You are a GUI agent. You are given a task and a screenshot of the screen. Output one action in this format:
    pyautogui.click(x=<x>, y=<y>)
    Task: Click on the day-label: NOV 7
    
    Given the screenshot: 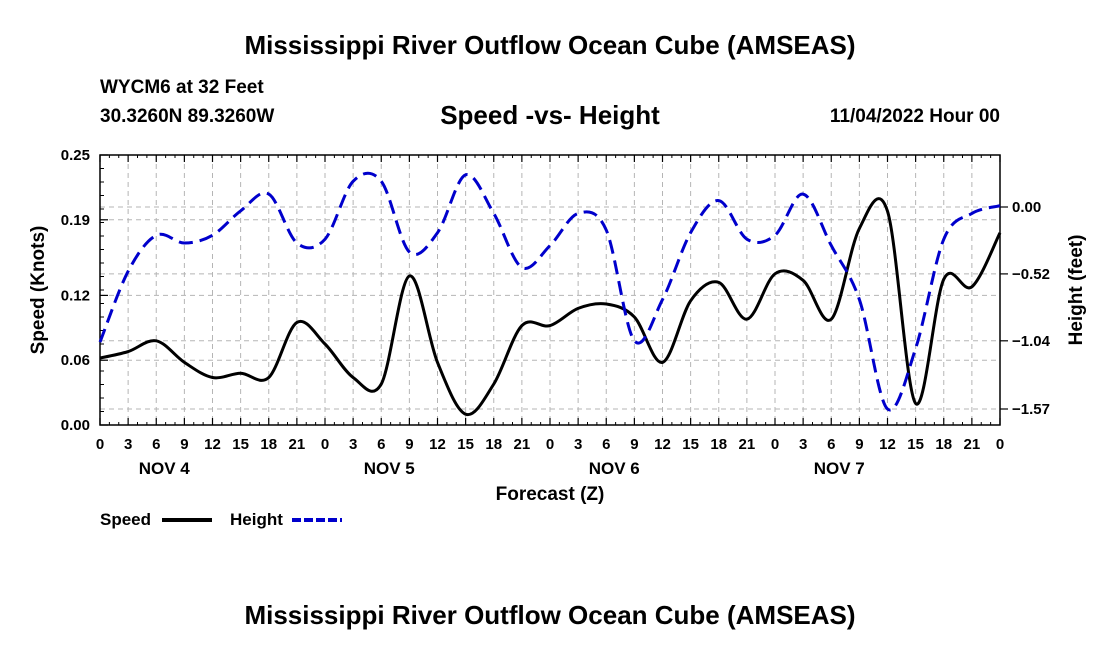 What is the action you would take?
    pyautogui.click(x=839, y=468)
    